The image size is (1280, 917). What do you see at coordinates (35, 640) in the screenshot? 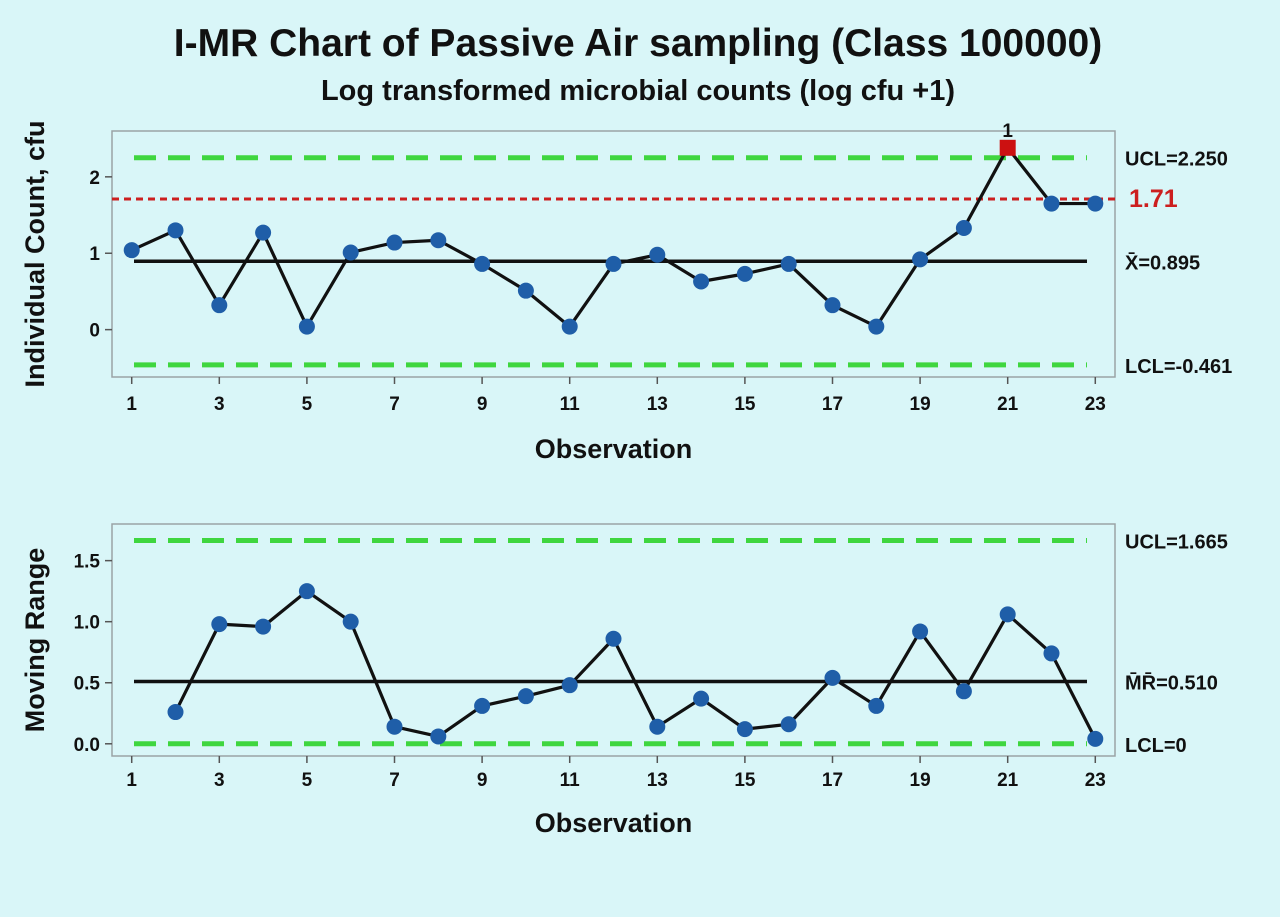
I see `y-axis-title: Moving Range` at bounding box center [35, 640].